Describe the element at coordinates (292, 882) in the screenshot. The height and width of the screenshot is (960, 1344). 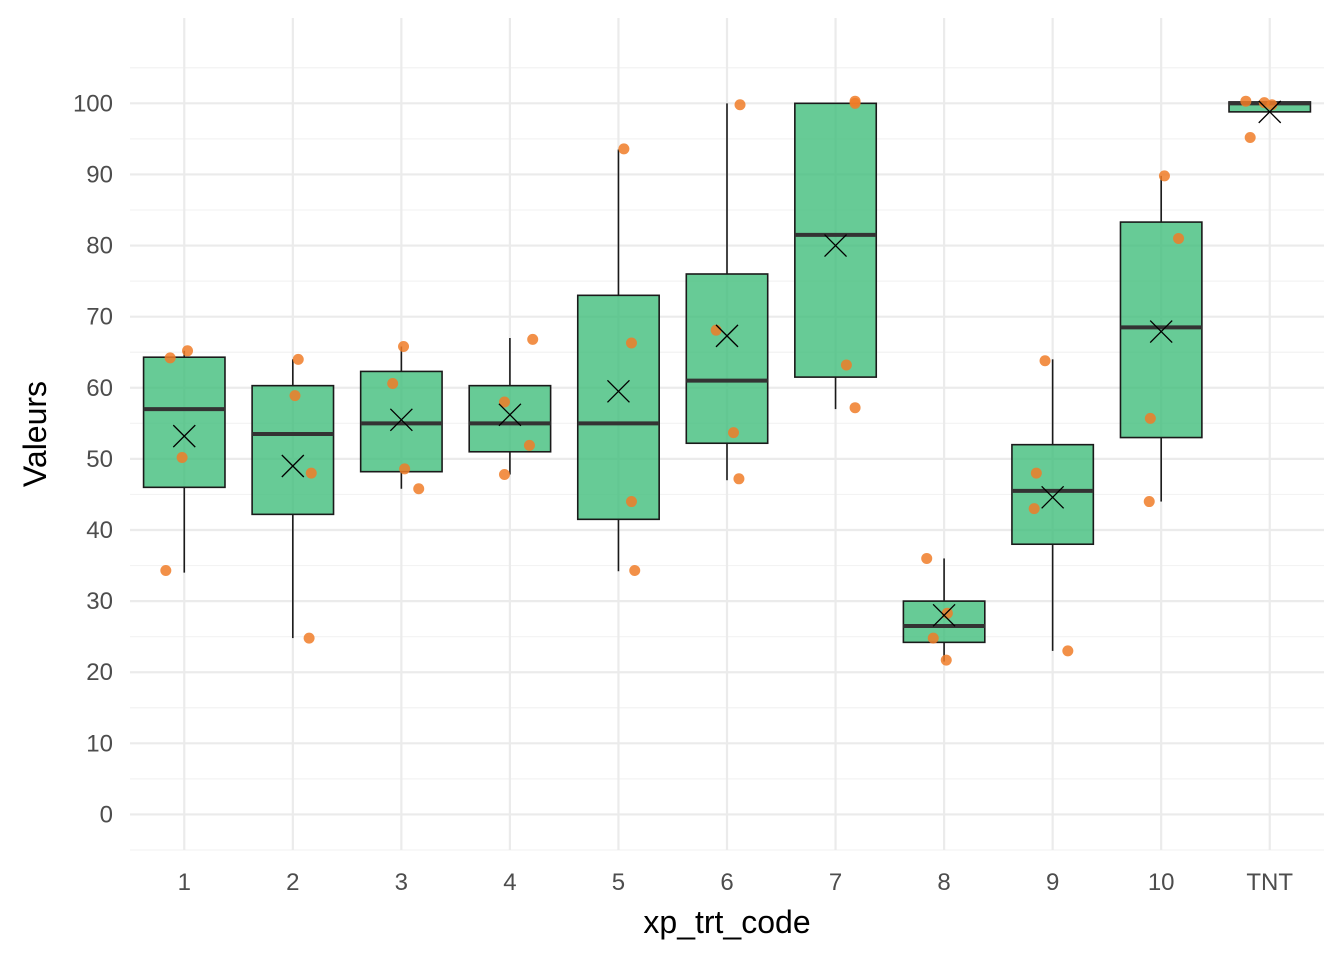
I see `x-tick-label: 2` at that location.